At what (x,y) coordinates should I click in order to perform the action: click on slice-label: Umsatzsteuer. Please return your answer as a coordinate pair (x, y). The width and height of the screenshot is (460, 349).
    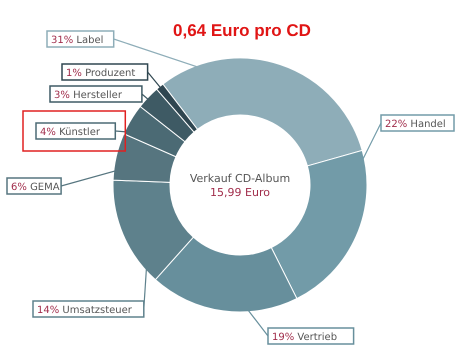
    Looking at the image, I should click on (96, 310).